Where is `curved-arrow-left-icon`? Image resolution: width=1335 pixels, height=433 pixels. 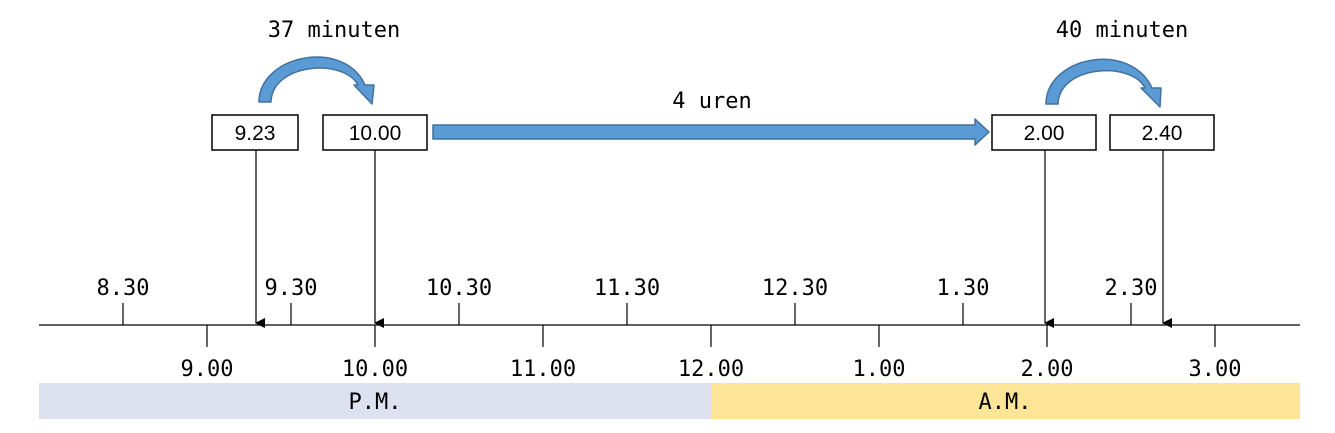
curved-arrow-left-icon is located at coordinates (316, 80).